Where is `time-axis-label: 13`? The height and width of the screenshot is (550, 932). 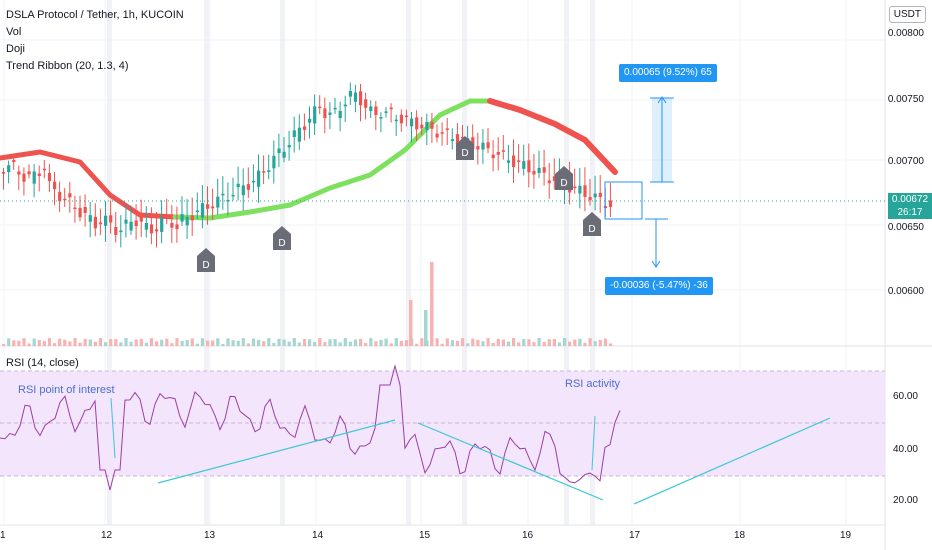
time-axis-label: 13 is located at coordinates (210, 535).